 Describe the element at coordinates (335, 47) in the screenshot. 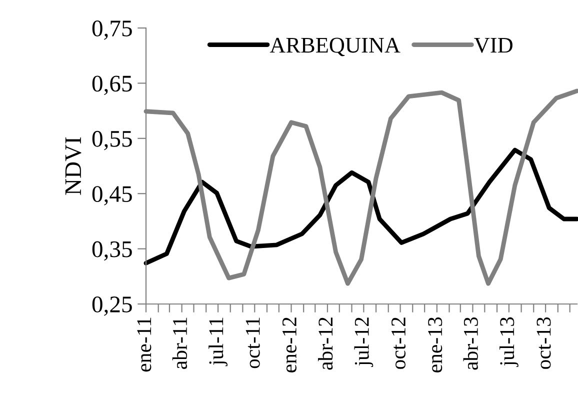

I see `legend-label: ARBEQUINA` at that location.